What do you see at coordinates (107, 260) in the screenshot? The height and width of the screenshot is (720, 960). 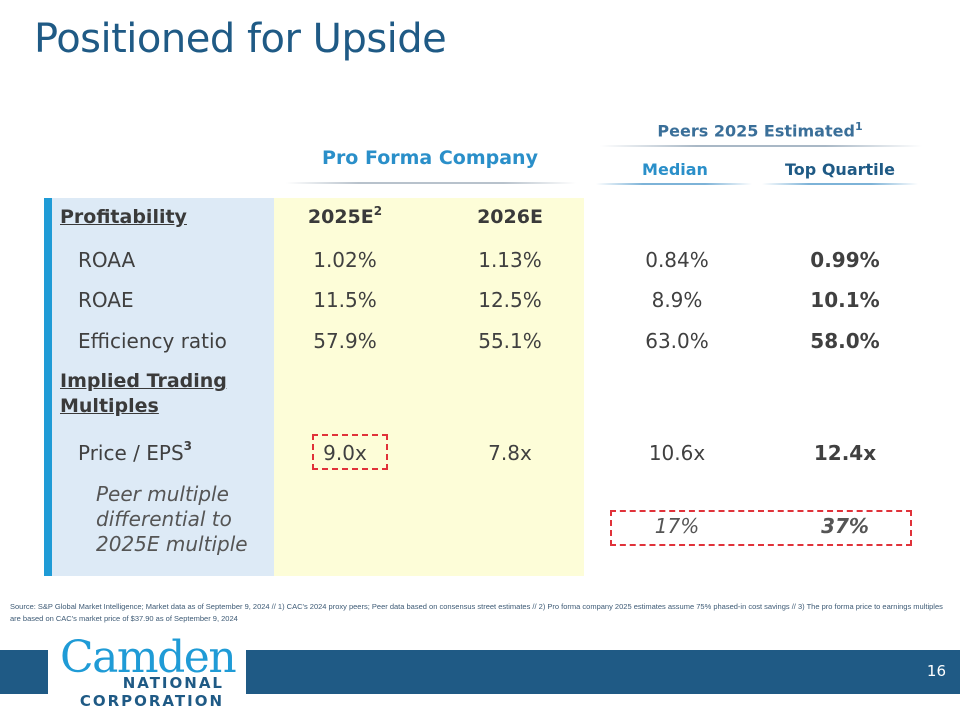 I see `row-label-roaa: ROAA` at bounding box center [107, 260].